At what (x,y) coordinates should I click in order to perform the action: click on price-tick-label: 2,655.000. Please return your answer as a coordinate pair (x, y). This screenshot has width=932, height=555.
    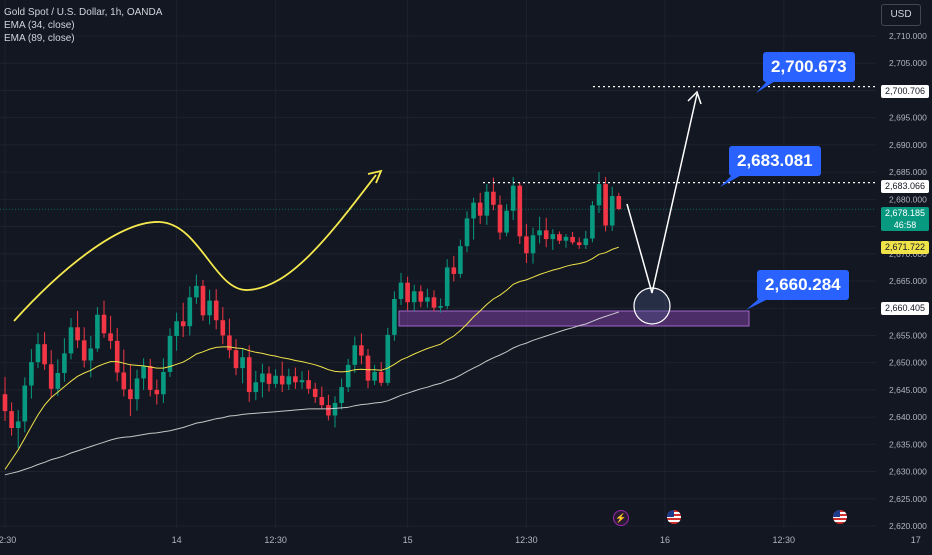
    Looking at the image, I should click on (908, 335).